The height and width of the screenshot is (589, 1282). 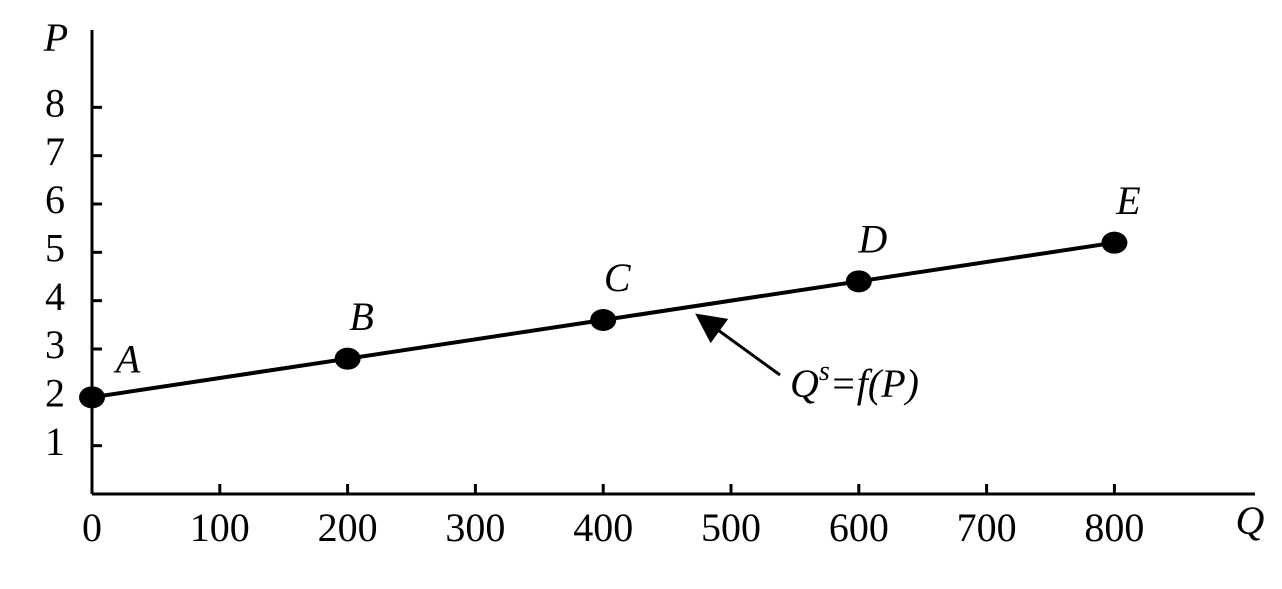 What do you see at coordinates (55, 151) in the screenshot?
I see `y-tick-label: 7` at bounding box center [55, 151].